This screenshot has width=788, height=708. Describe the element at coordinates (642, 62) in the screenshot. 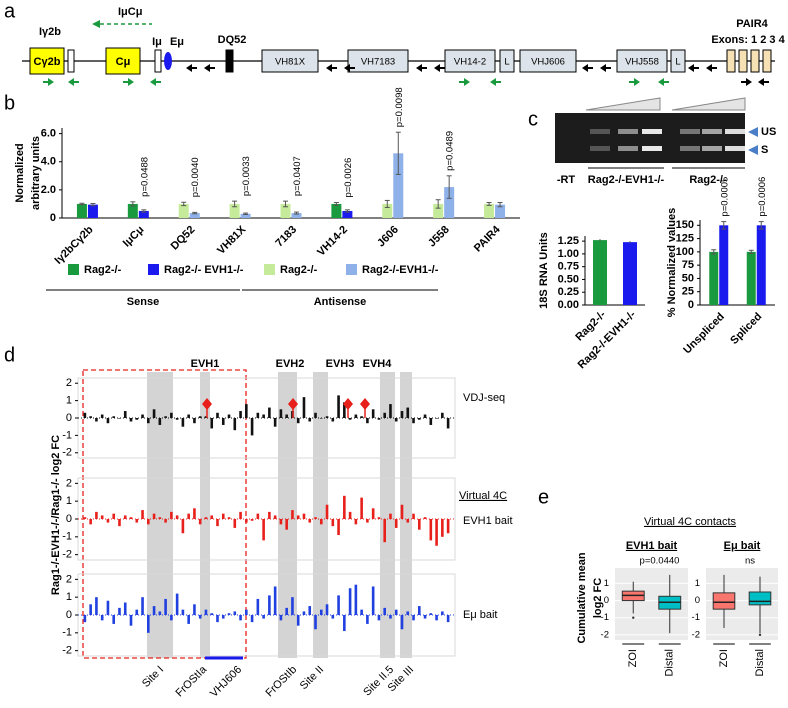

I see `locus-label: VHJ558` at that location.